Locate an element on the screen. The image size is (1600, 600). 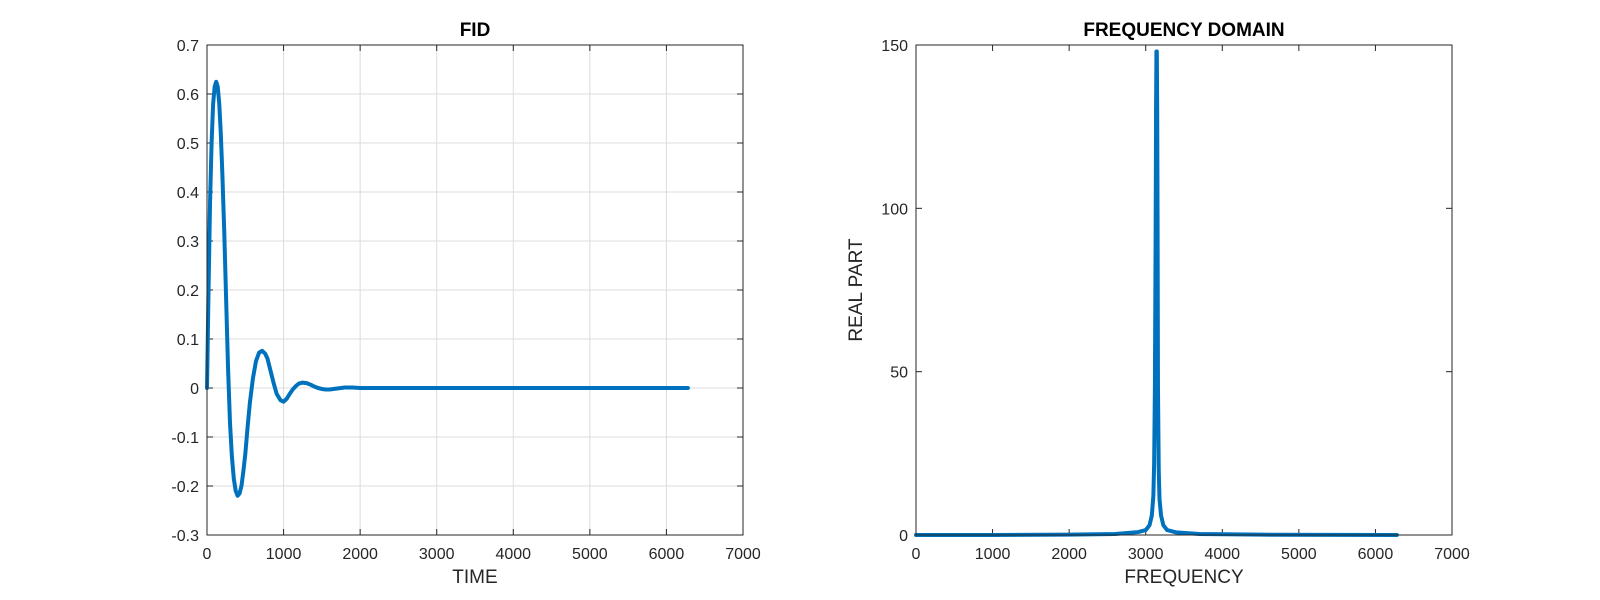
freq-x-tick-label: 1000 is located at coordinates (993, 554).